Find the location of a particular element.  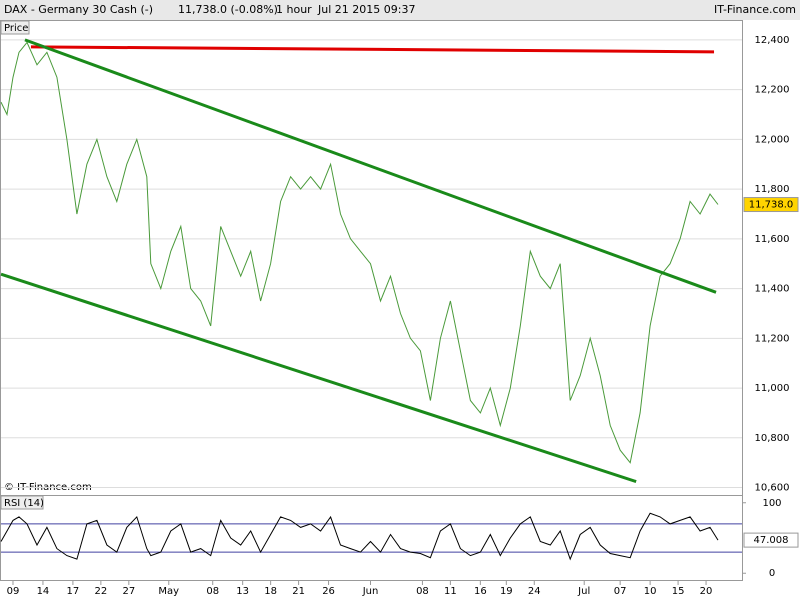

panel-label: RSI (14) is located at coordinates (24, 503).